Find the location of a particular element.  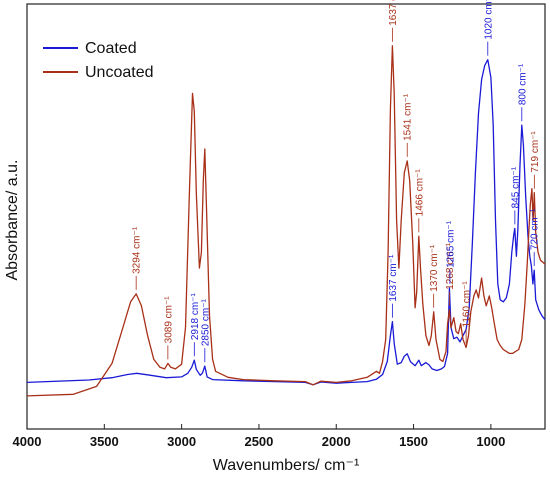

peak-annotation: 2850 cm⁻¹ is located at coordinates (205, 323).